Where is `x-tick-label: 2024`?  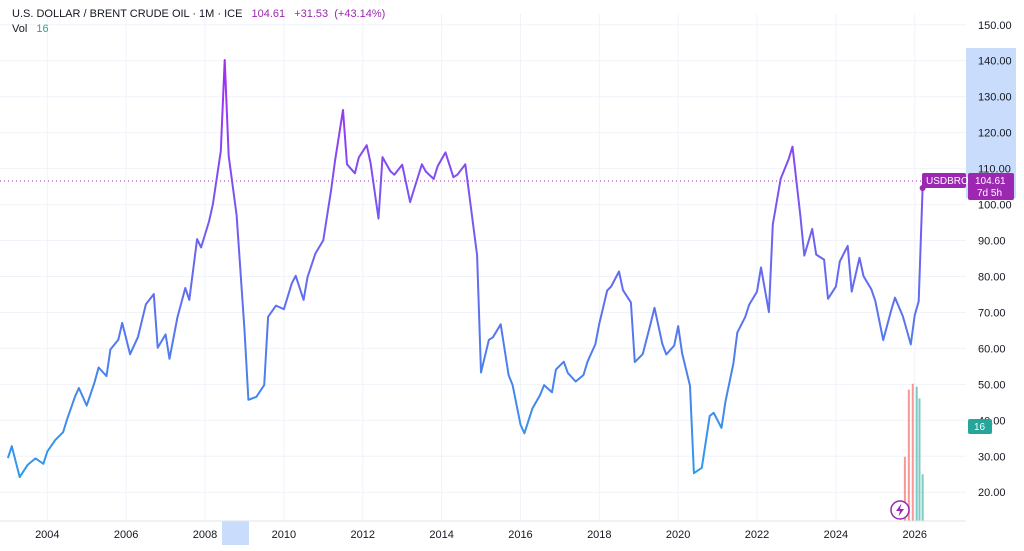 x-tick-label: 2024 is located at coordinates (836, 535).